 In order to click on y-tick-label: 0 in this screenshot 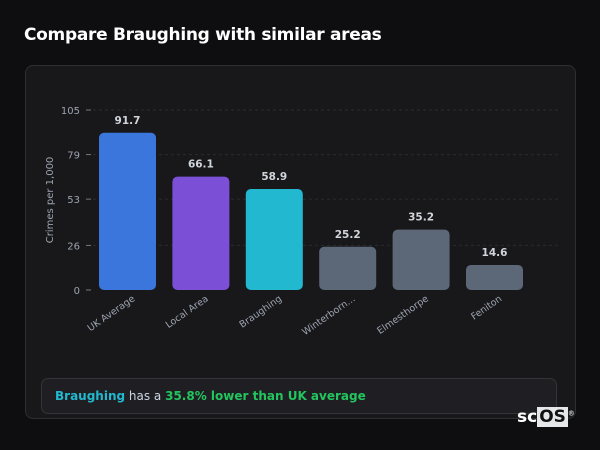, I will do `click(77, 291)`.